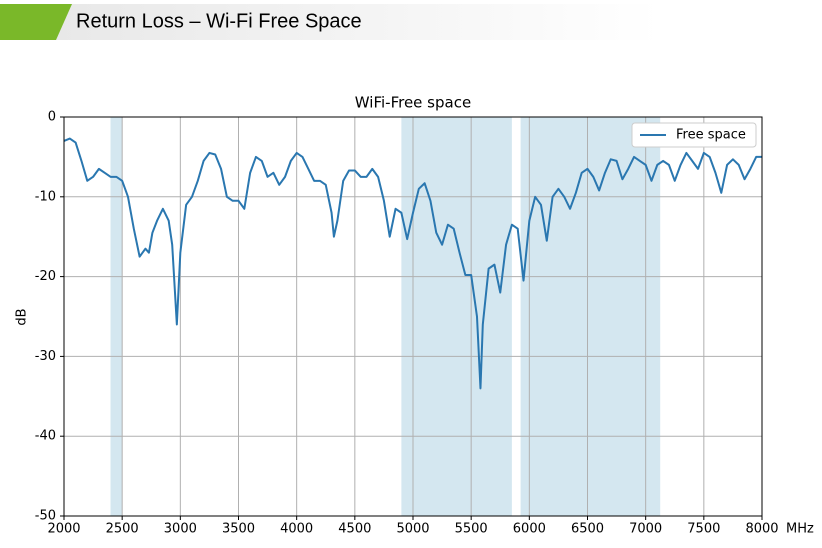  What do you see at coordinates (761, 529) in the screenshot?
I see `x-tick-label: 8000` at bounding box center [761, 529].